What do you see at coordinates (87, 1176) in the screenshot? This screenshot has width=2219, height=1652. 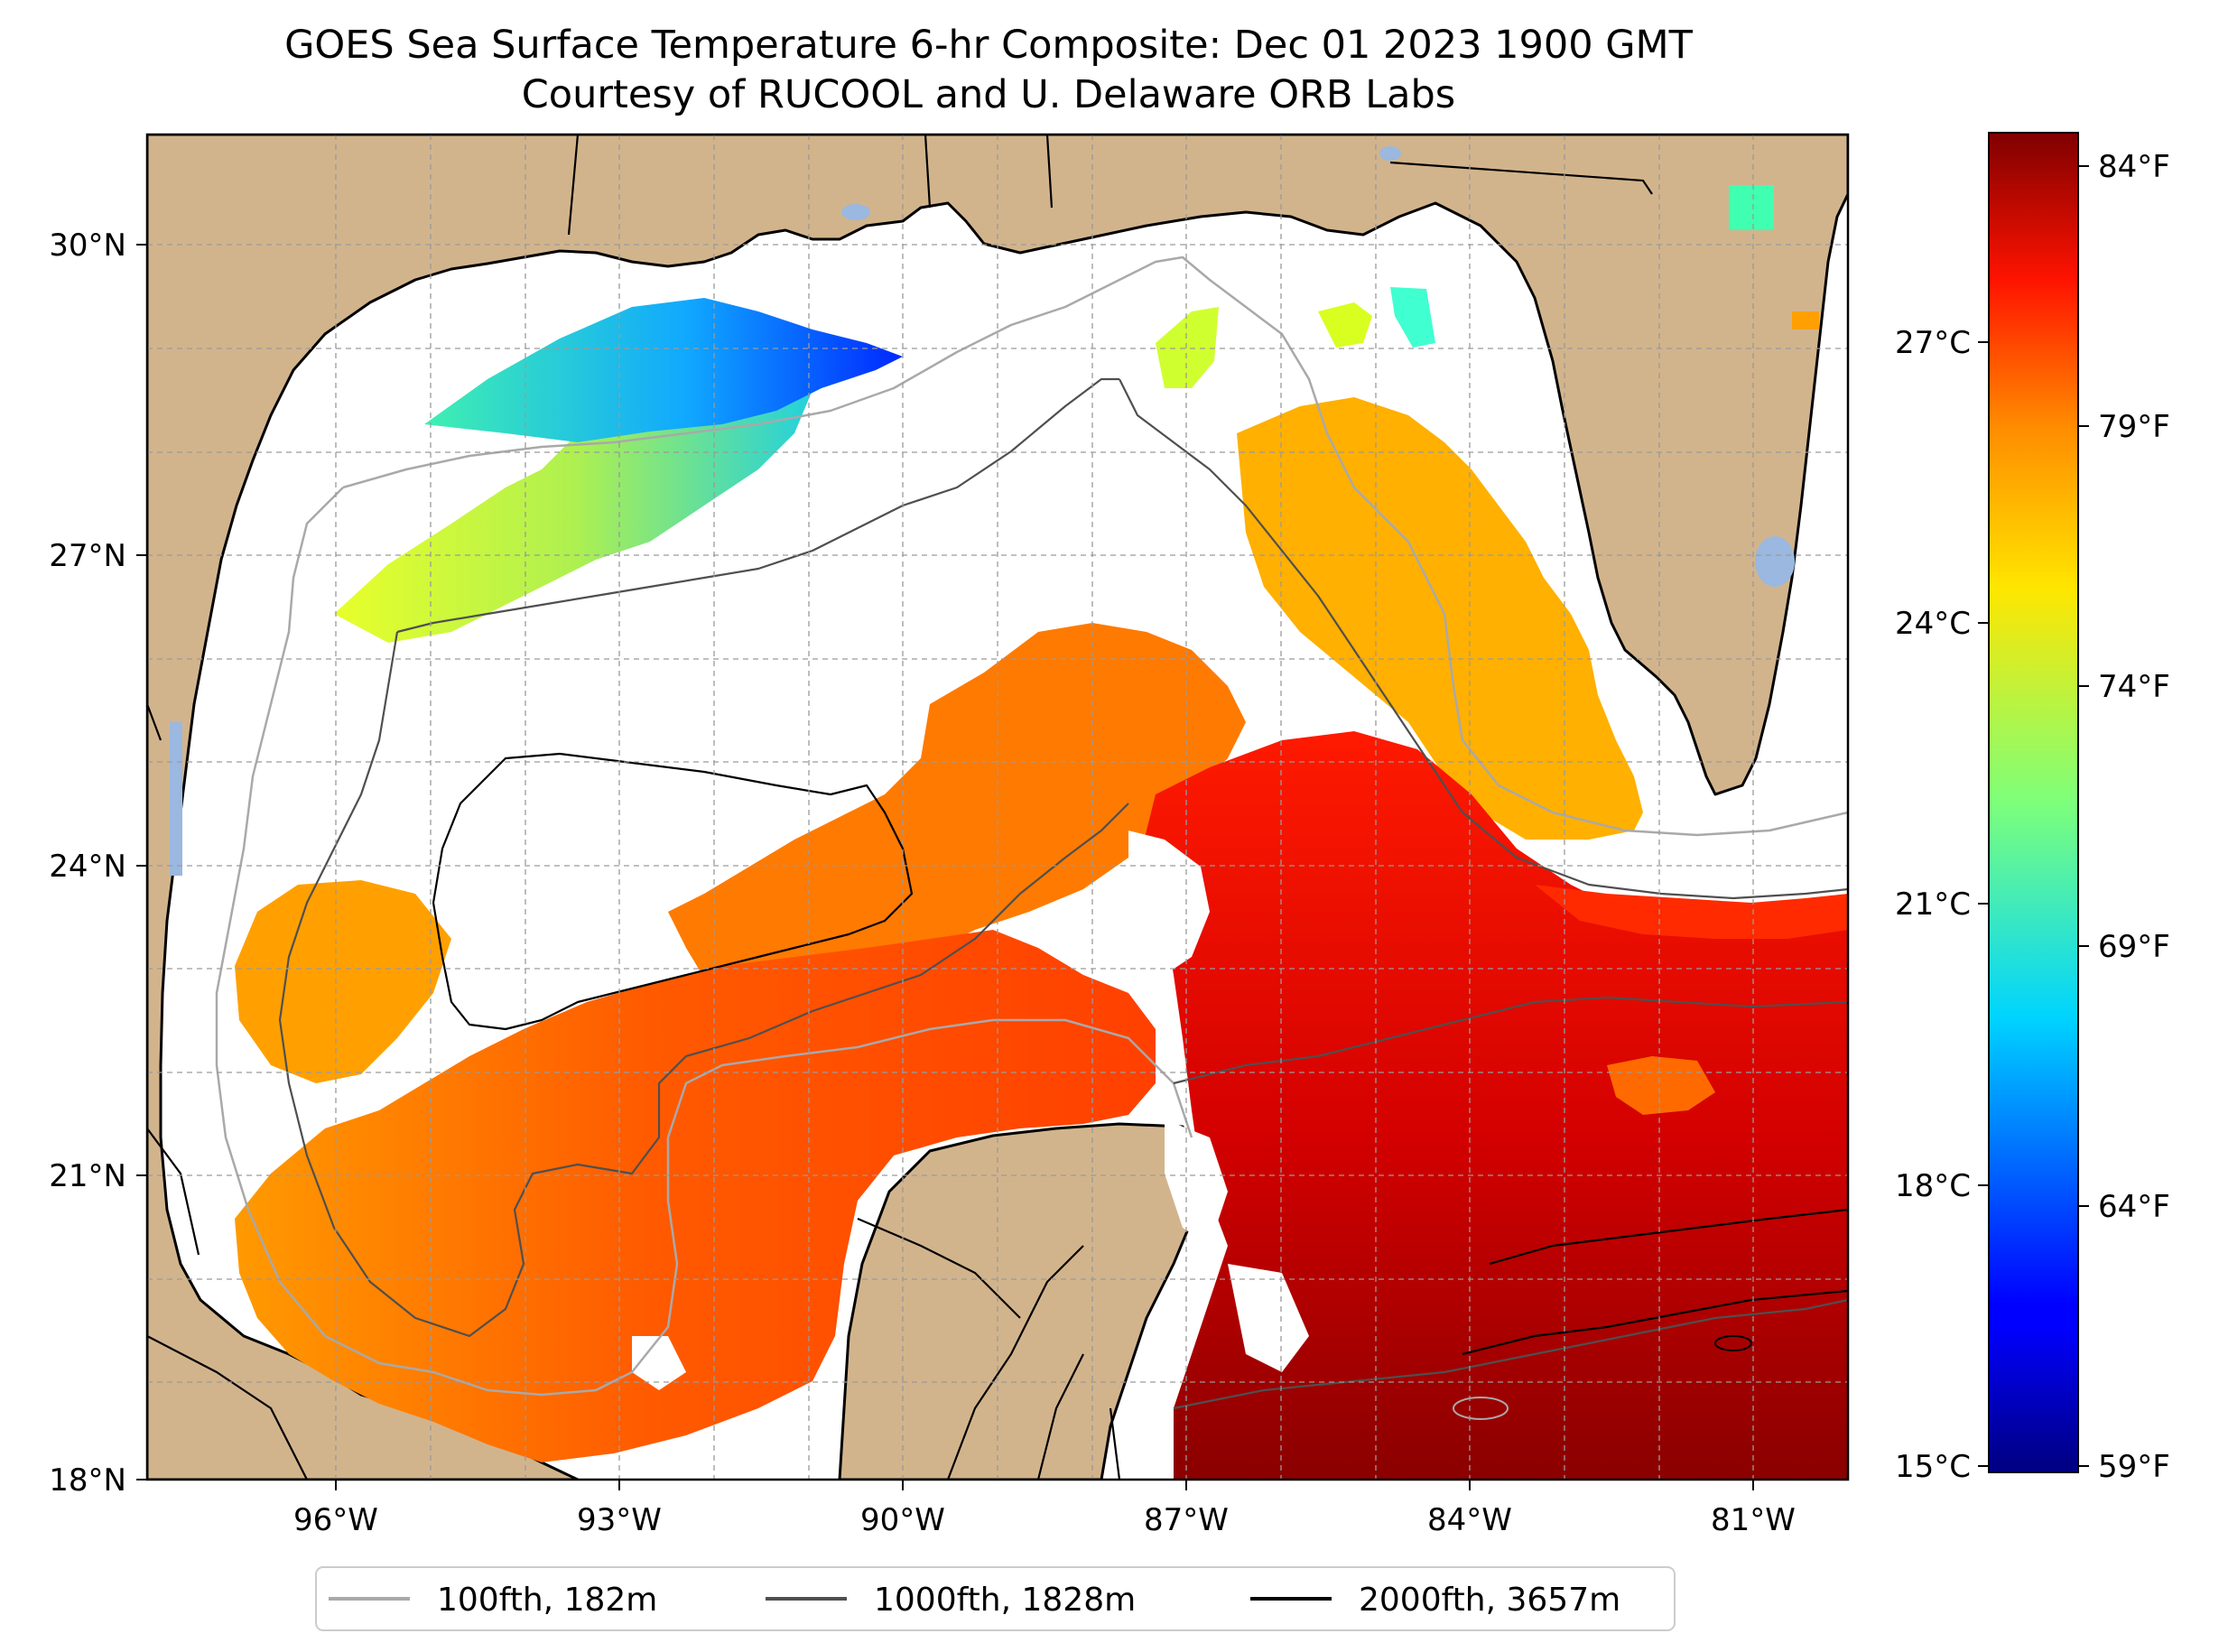 I see `lat-tick-21n: 21°N` at bounding box center [87, 1176].